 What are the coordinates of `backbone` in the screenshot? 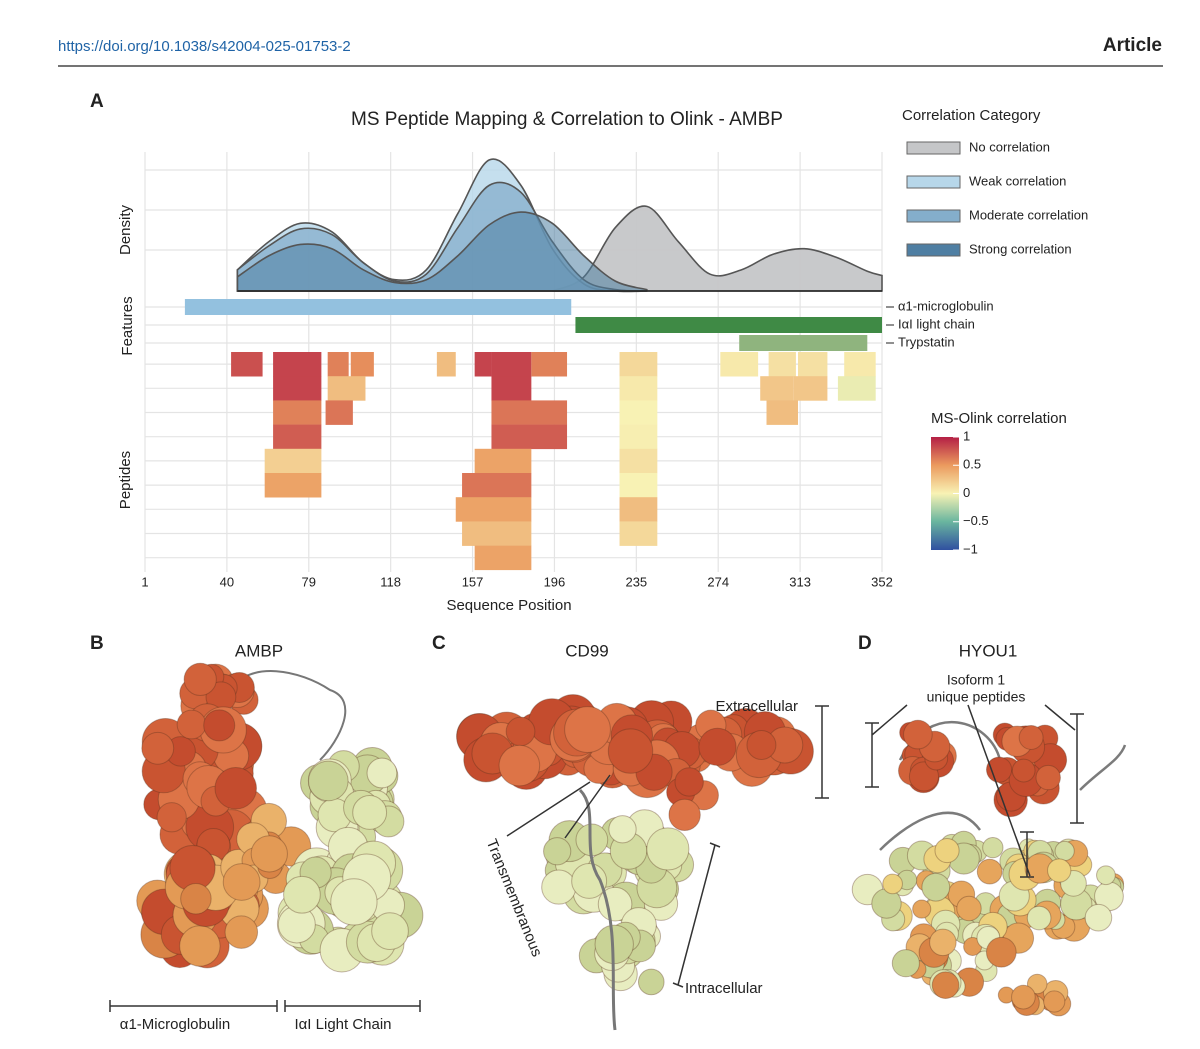 It's located at (288, 715).